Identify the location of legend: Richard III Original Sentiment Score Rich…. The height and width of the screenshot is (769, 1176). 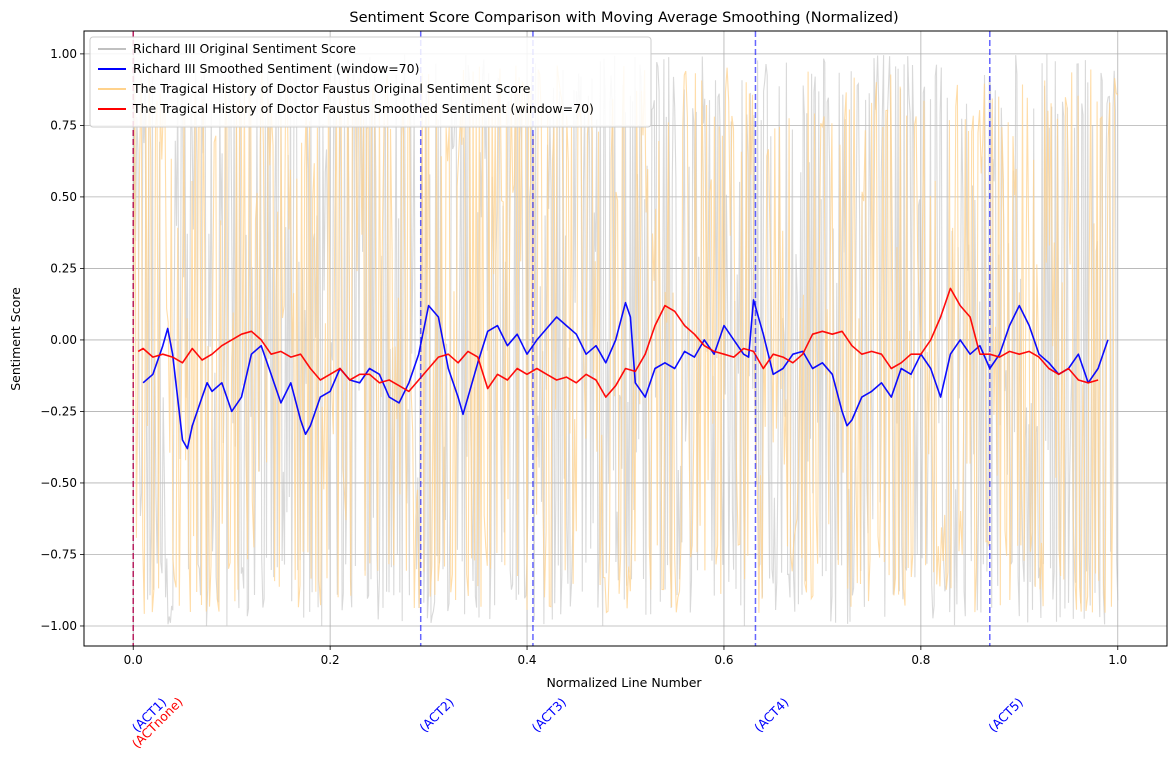
(370, 82).